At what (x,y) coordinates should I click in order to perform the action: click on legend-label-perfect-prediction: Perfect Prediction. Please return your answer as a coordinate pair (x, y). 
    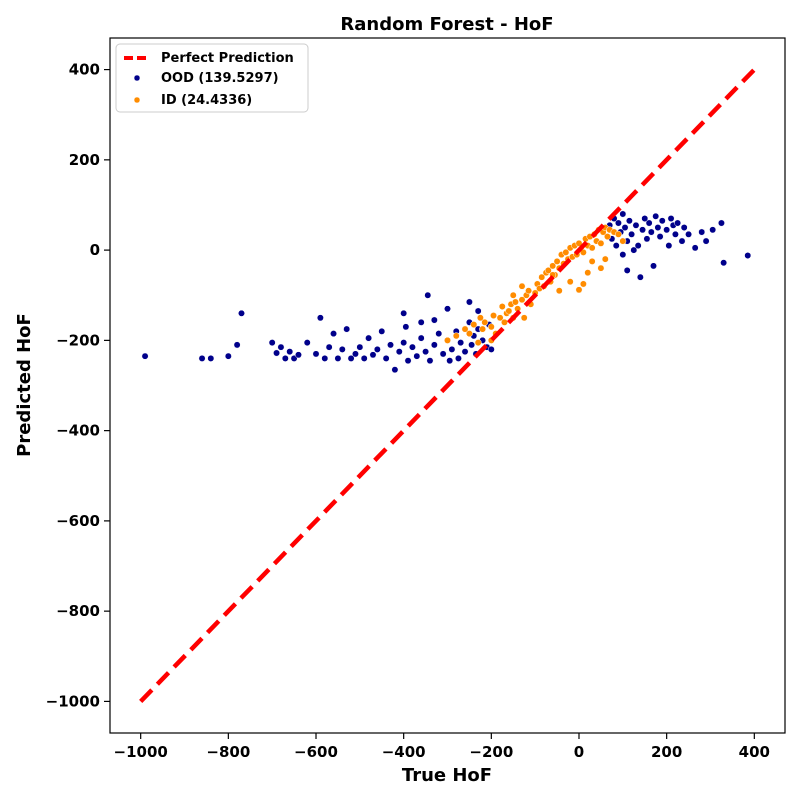
    Looking at the image, I should click on (227, 58).